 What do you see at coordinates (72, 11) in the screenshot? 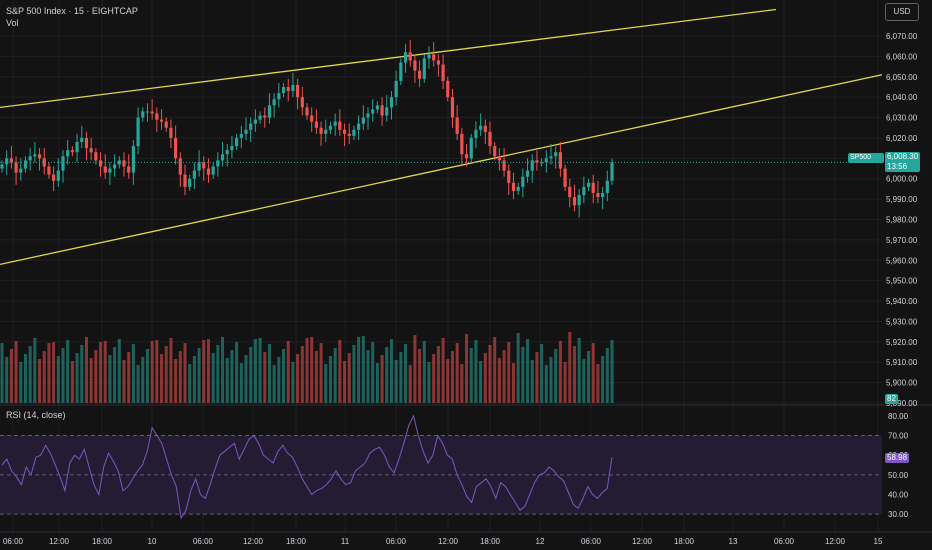
I see `symbol-title: S&P 500 Index · 15 · EIGHTCAP` at bounding box center [72, 11].